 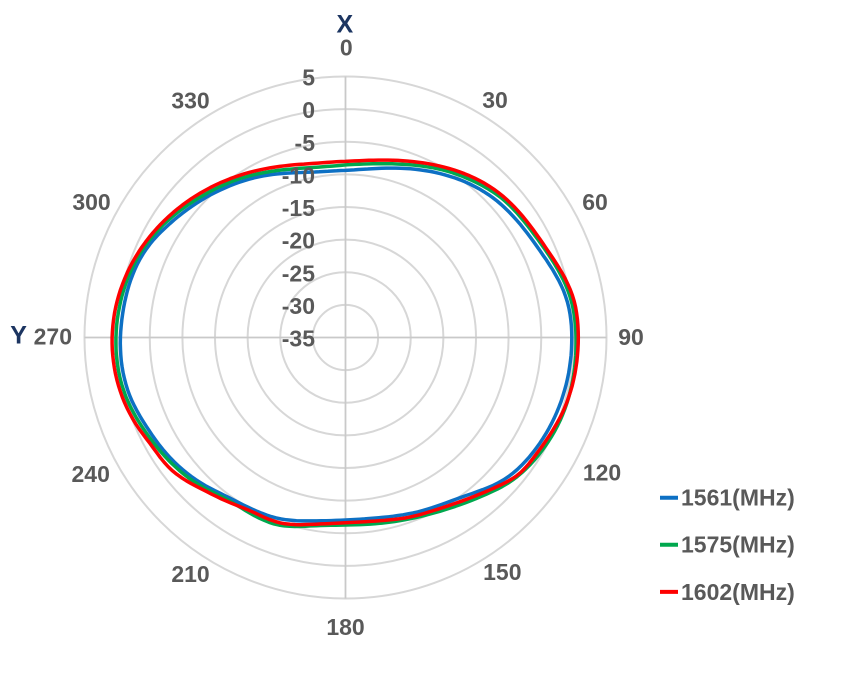 What do you see at coordinates (91, 202) in the screenshot?
I see `svg-text: 300` at bounding box center [91, 202].